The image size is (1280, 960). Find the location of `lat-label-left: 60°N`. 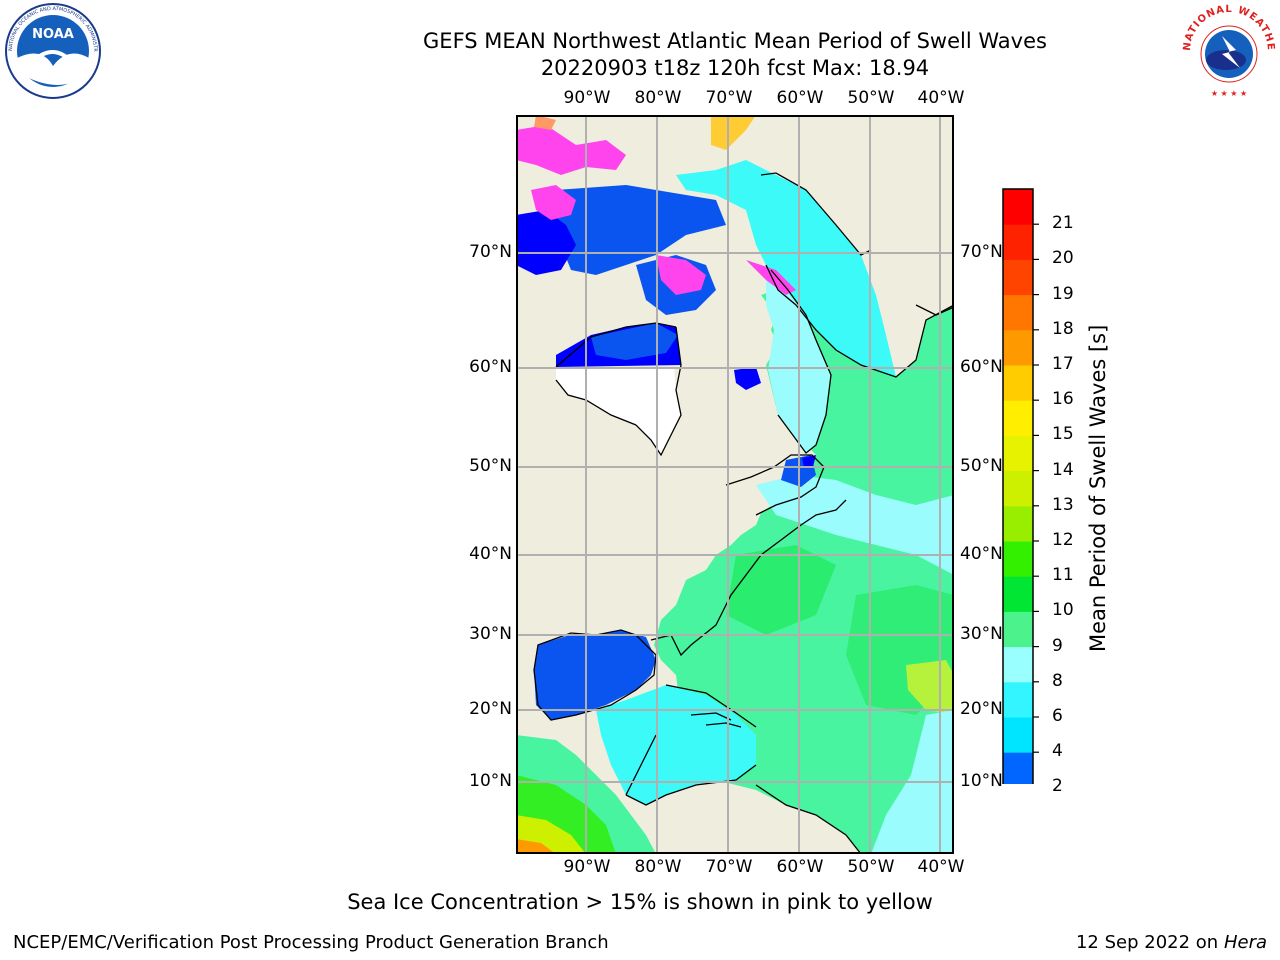

lat-label-left: 60°N is located at coordinates (490, 367).